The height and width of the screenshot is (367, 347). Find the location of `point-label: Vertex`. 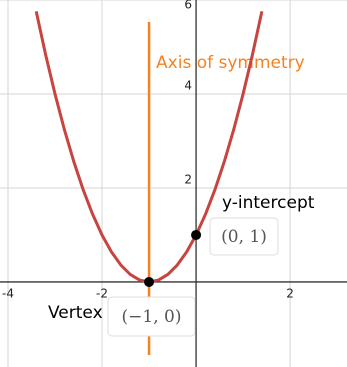

point-label: Vertex is located at coordinates (75, 313).